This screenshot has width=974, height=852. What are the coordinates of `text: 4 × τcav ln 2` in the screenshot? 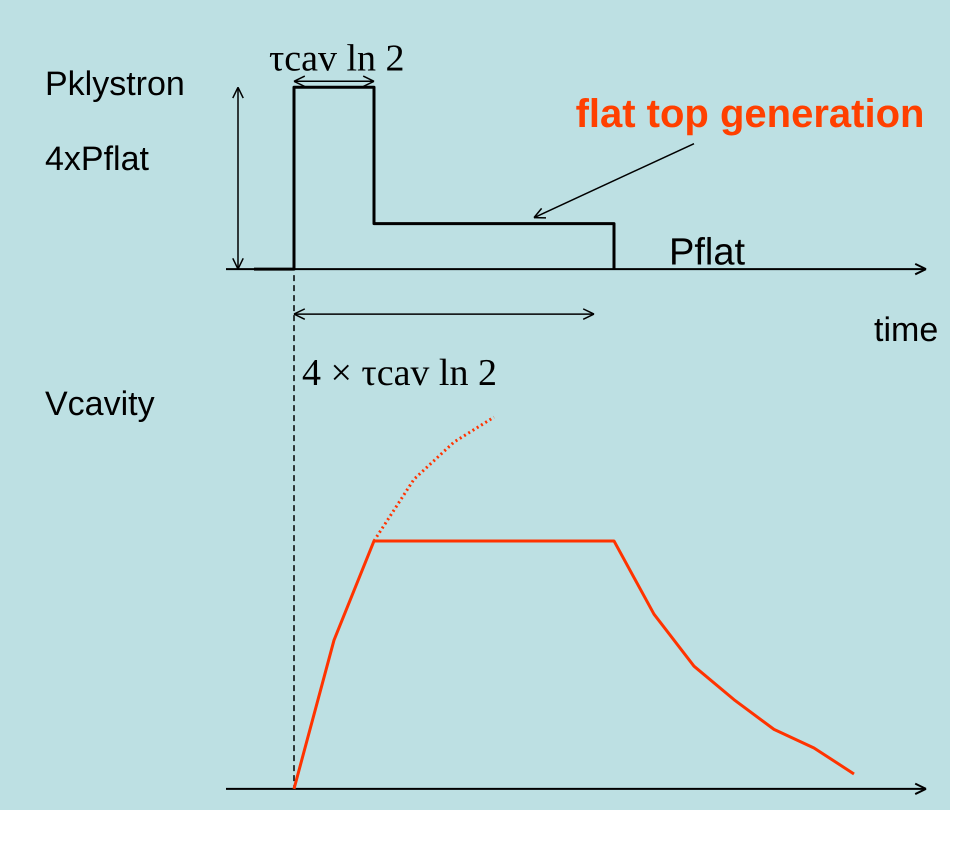 It's located at (399, 373).